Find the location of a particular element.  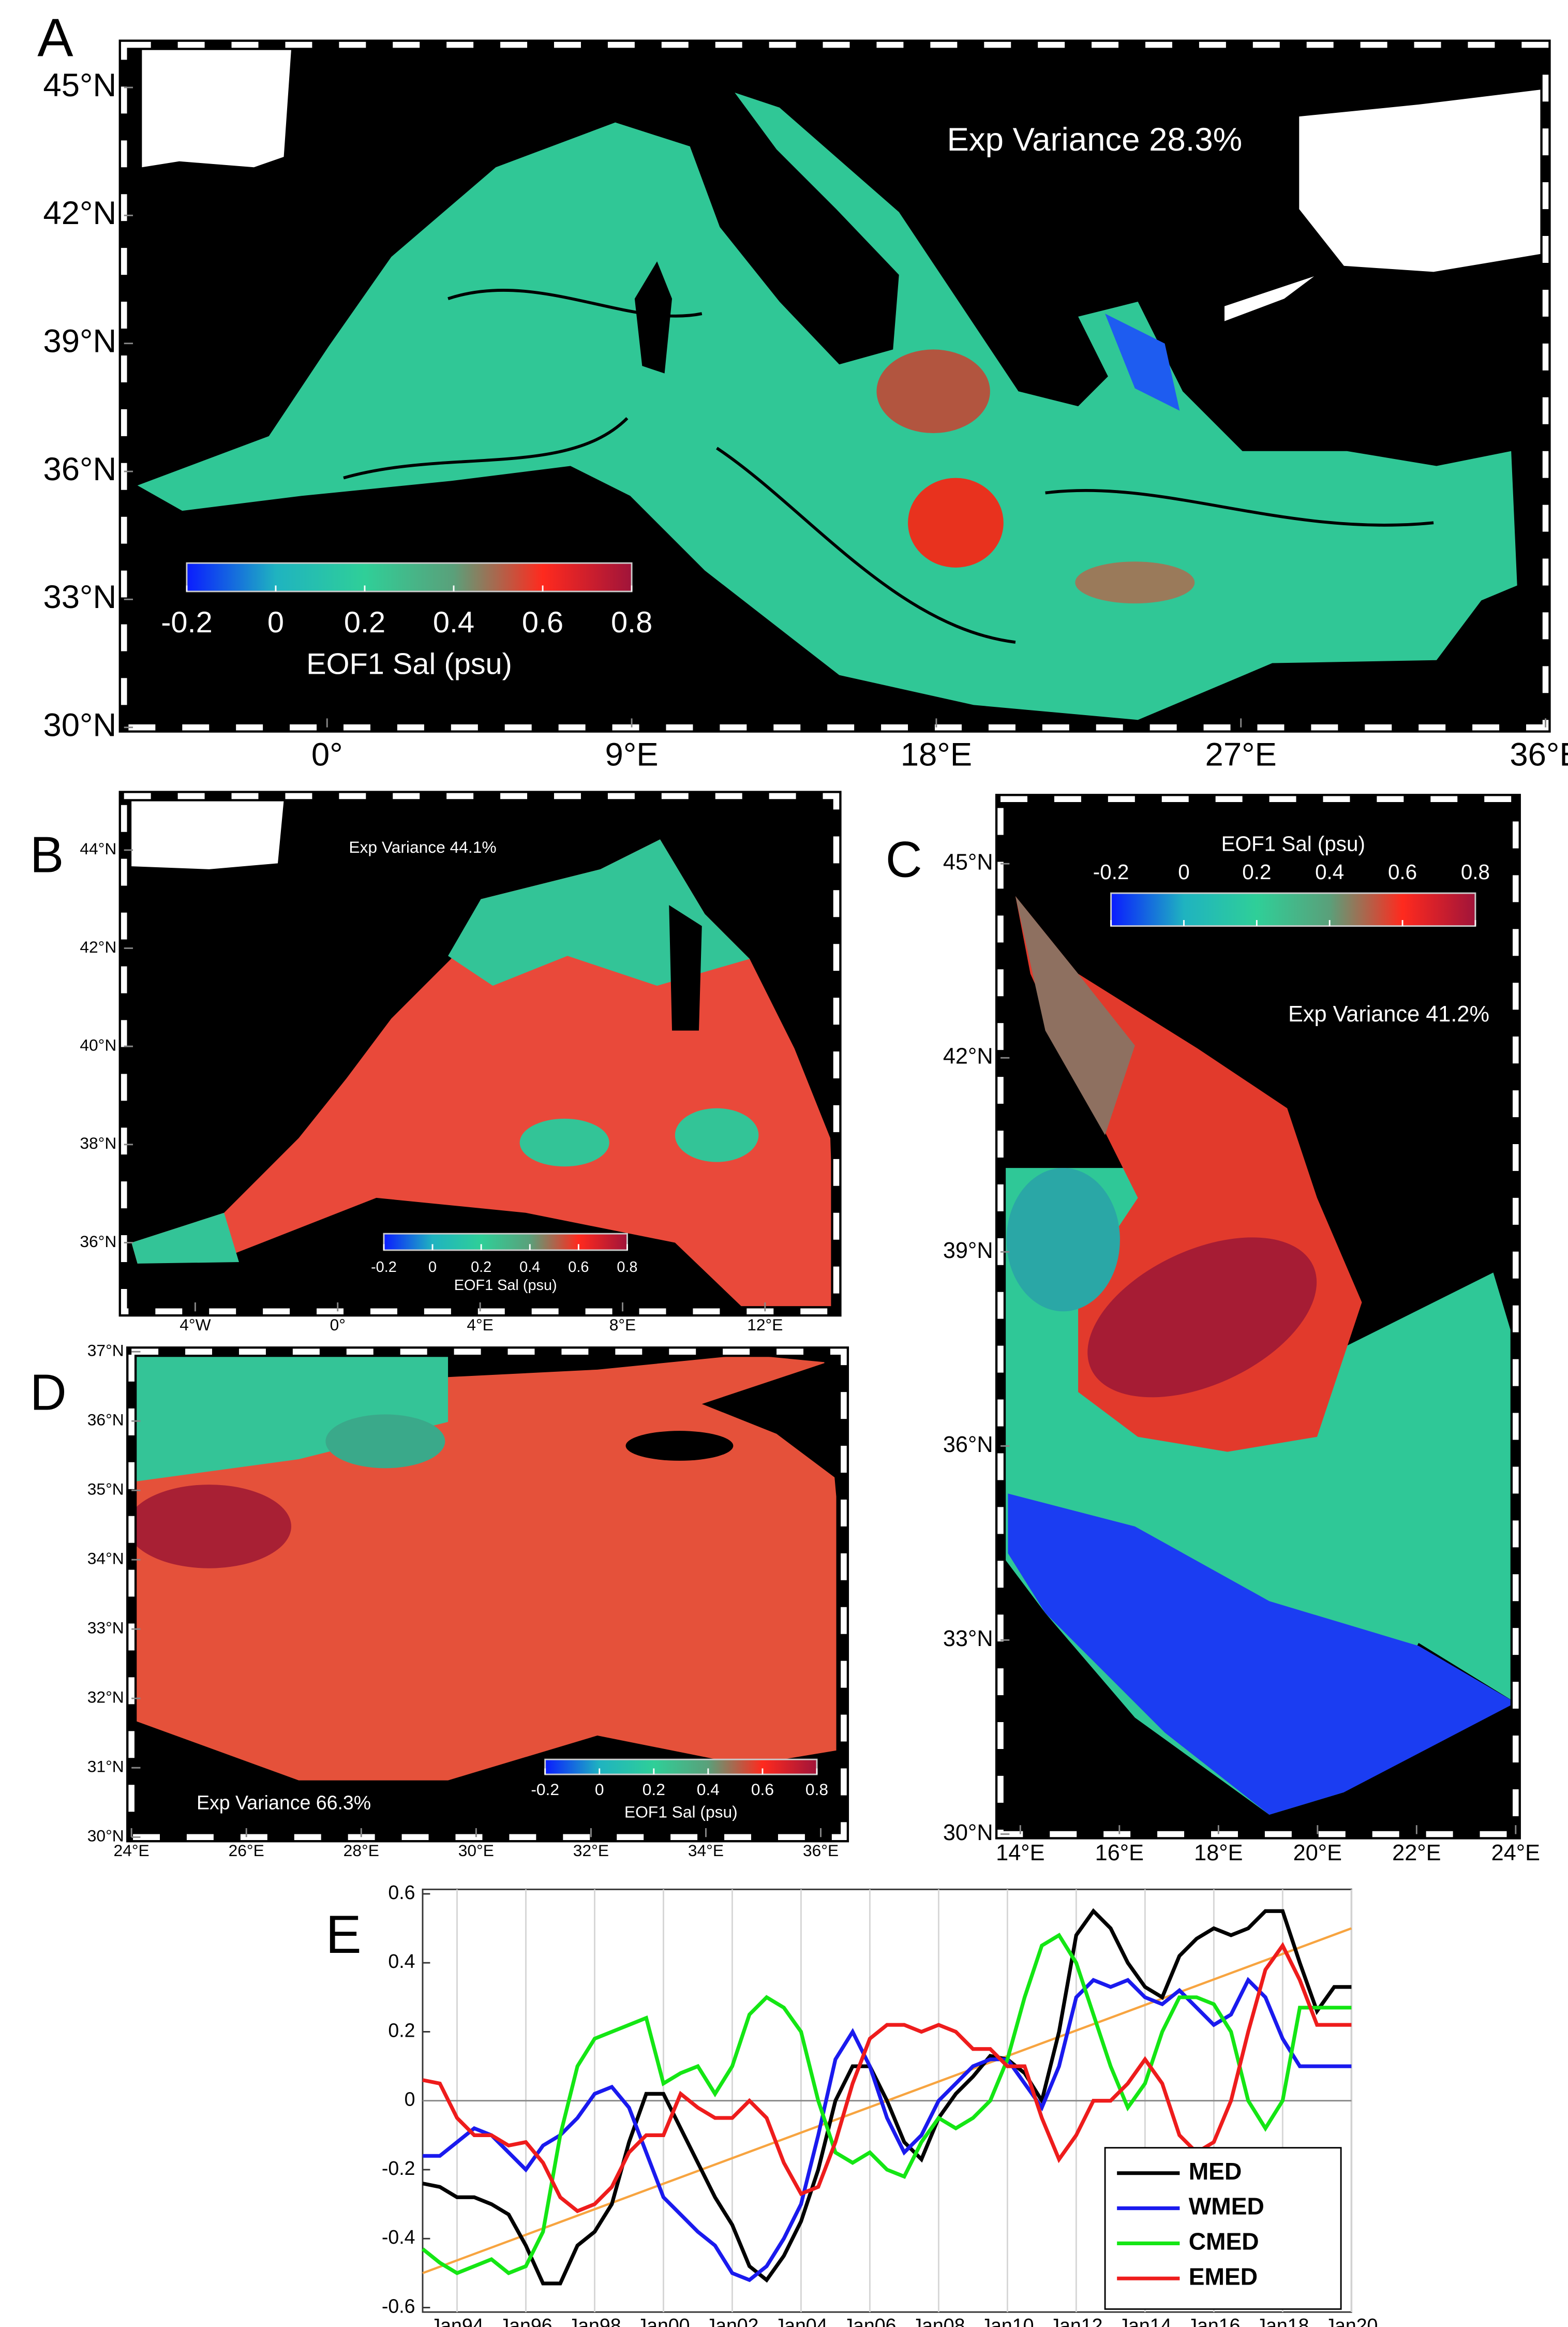

x-tick-label: 8°E is located at coordinates (622, 1324).